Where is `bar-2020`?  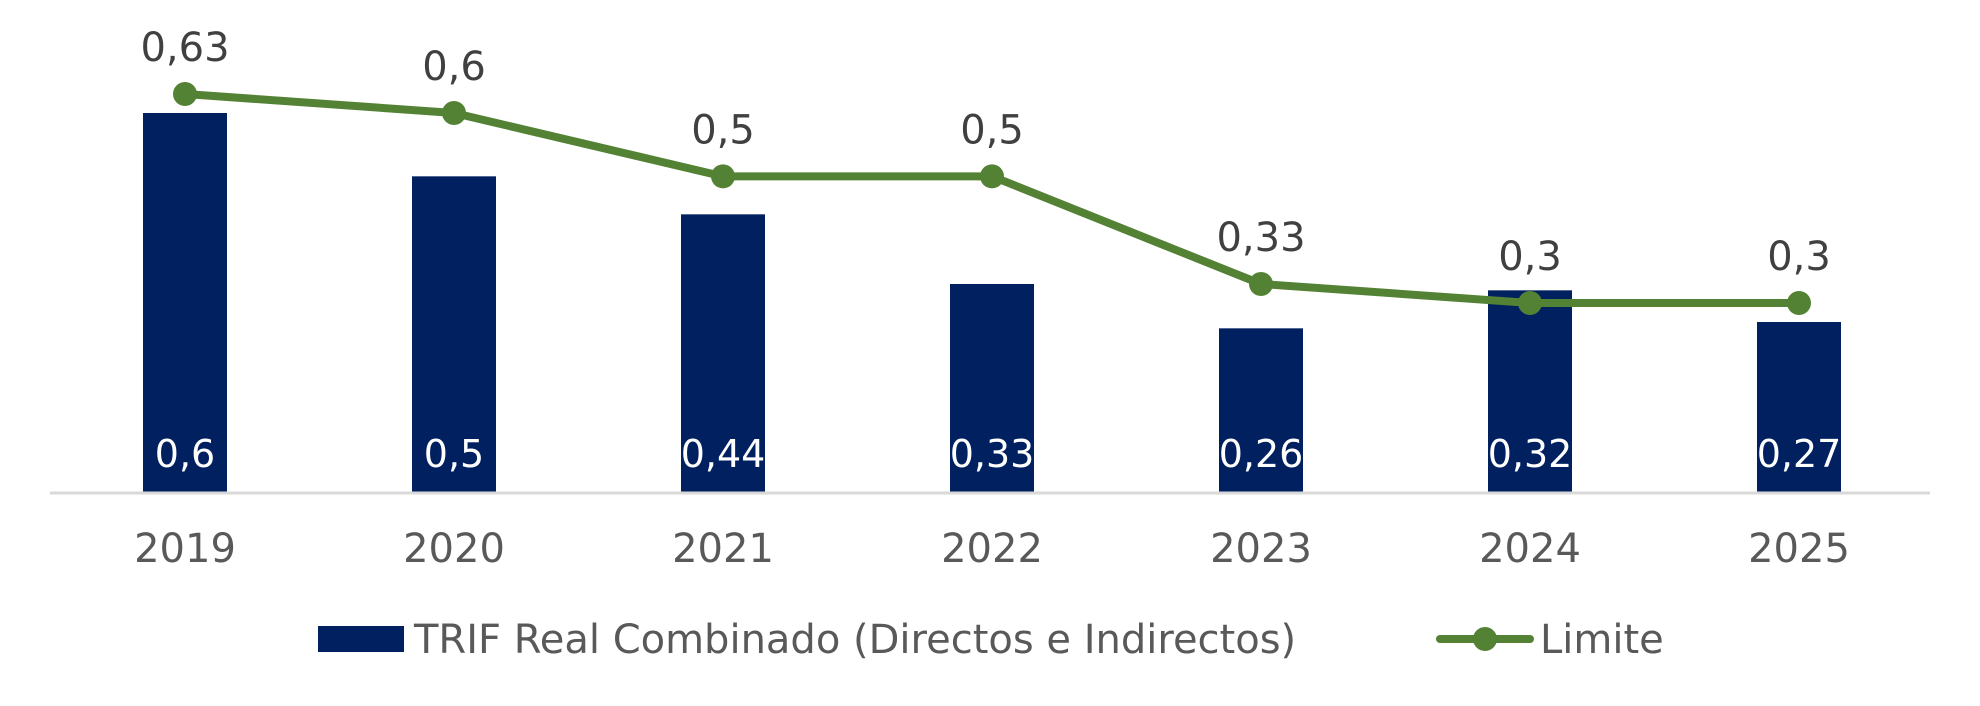 bar-2020 is located at coordinates (454, 335).